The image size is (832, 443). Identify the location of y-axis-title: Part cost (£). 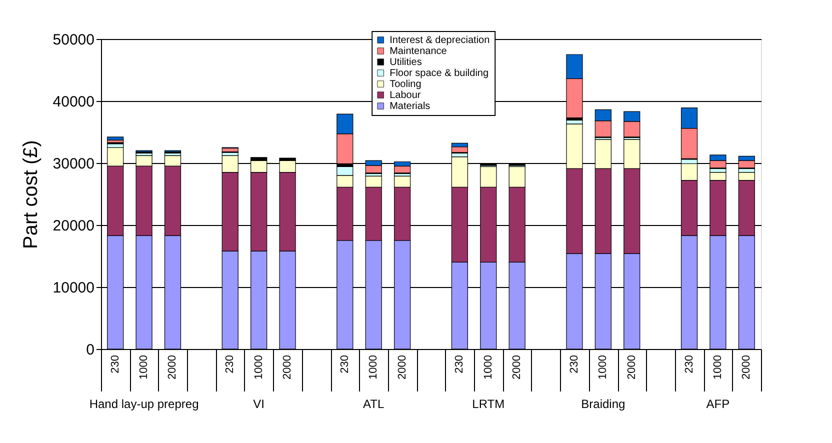
(31, 194).